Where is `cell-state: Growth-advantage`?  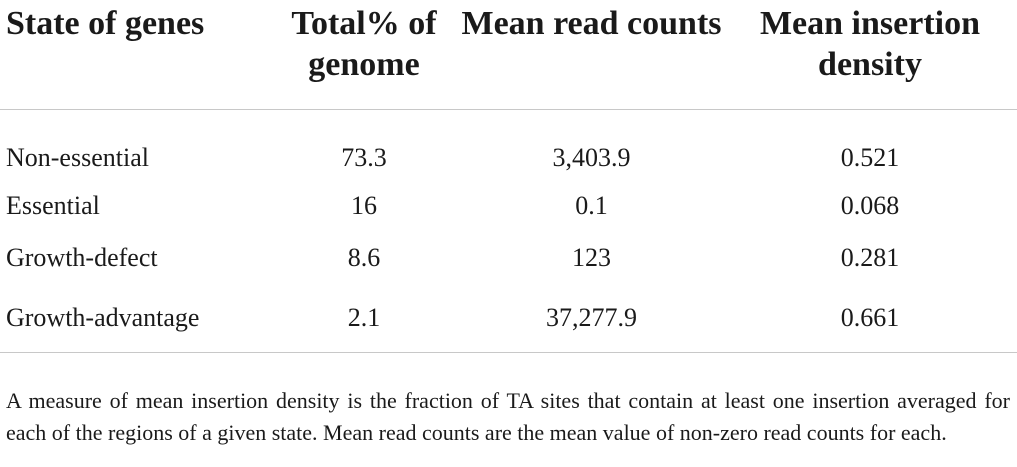
cell-state: Growth-advantage is located at coordinates (134, 318).